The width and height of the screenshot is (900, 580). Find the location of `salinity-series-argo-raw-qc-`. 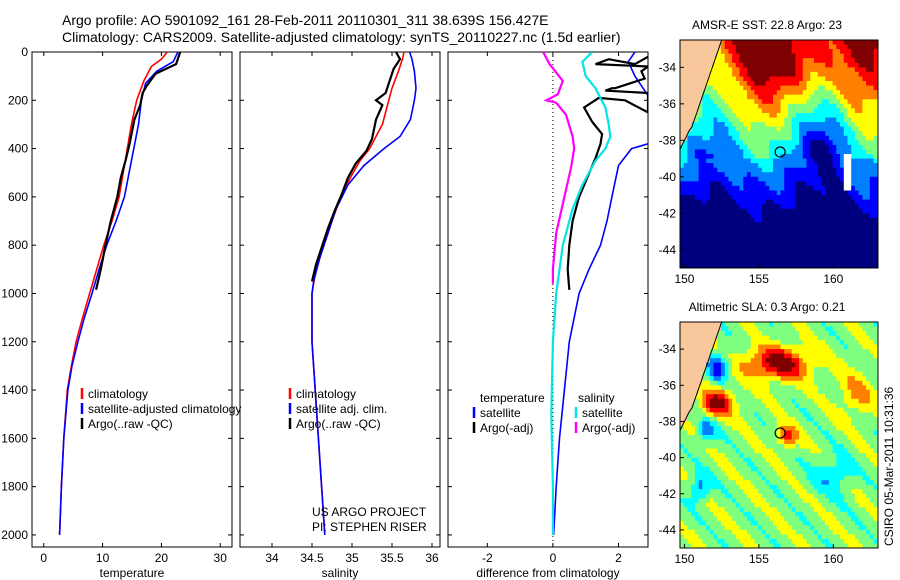

salinity-series-argo-raw-qc- is located at coordinates (356, 167).